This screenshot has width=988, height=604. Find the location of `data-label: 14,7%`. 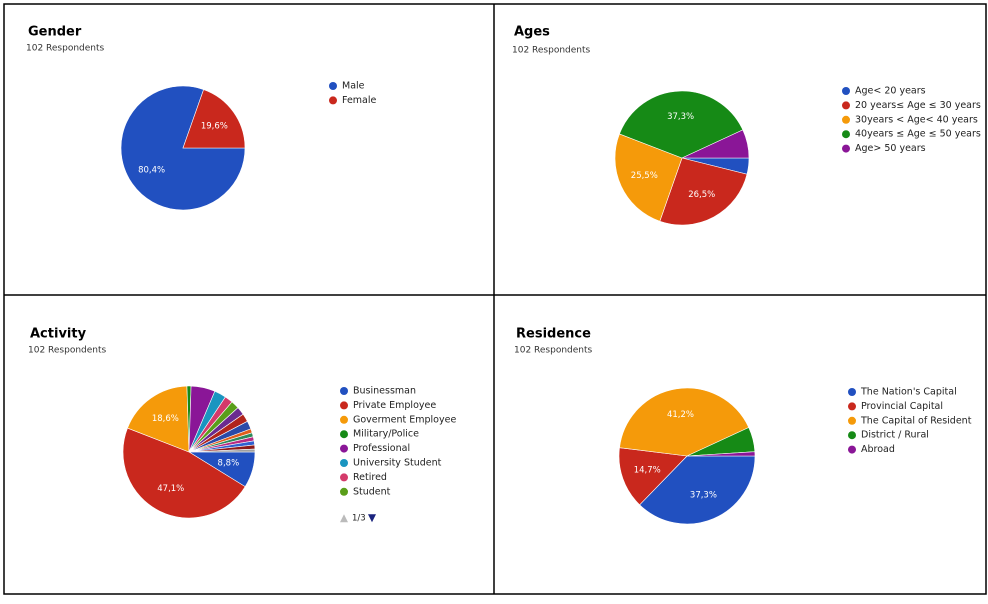

data-label: 14,7% is located at coordinates (647, 471).